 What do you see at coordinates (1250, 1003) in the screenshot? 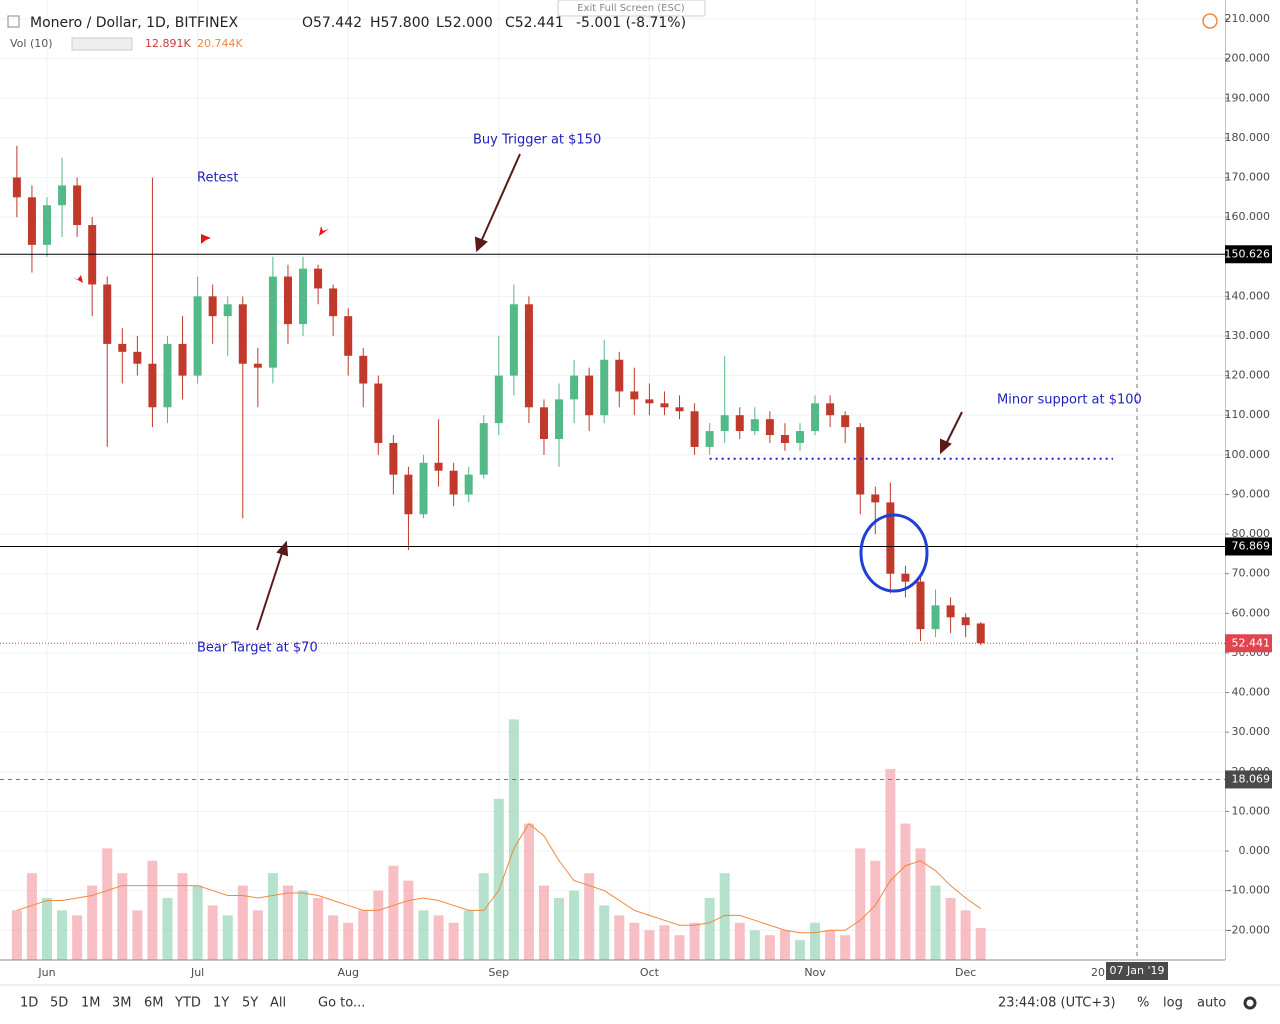
I see `settings-icon` at bounding box center [1250, 1003].